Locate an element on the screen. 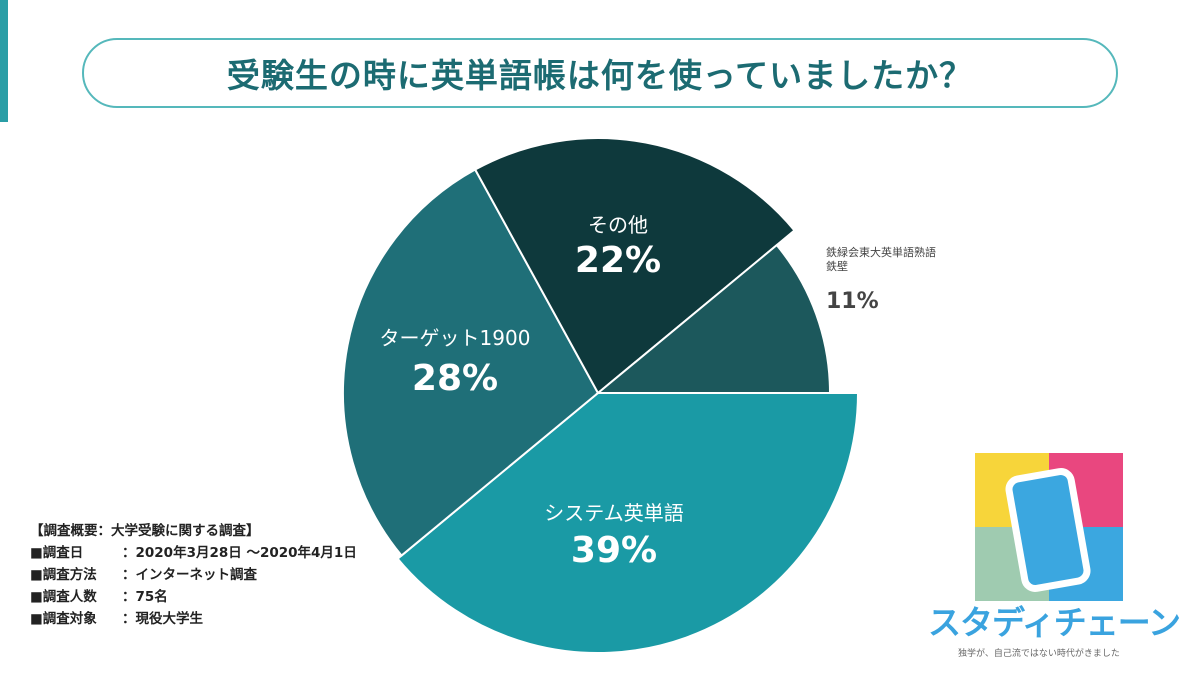 The width and height of the screenshot is (1200, 674). slice-value-label: 11% is located at coordinates (852, 301).